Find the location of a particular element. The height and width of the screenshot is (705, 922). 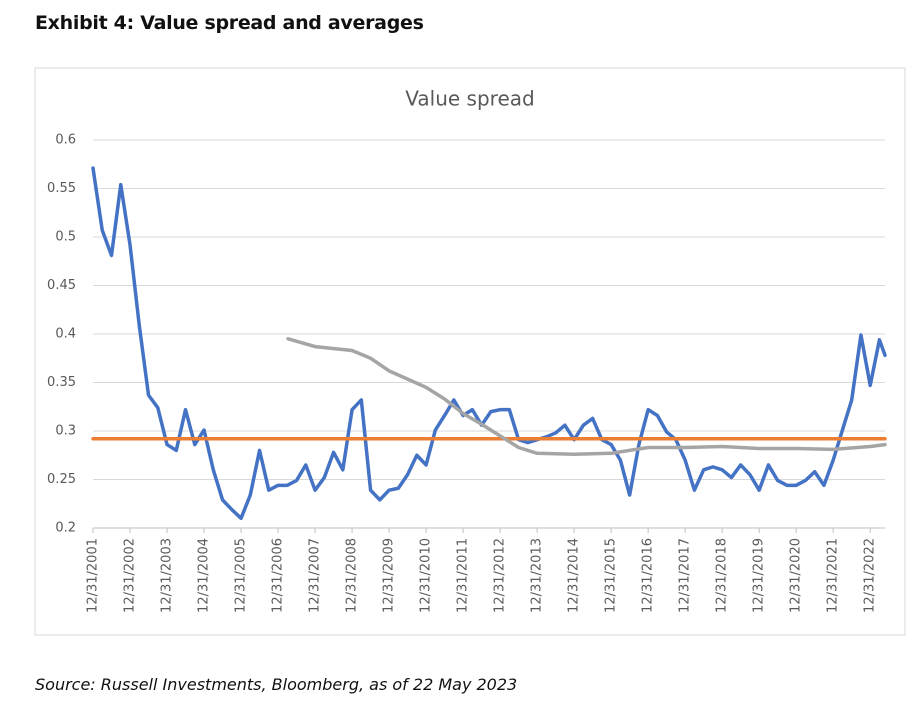

exhibit-title: Exhibit 4: Value spread and averages is located at coordinates (229, 23).